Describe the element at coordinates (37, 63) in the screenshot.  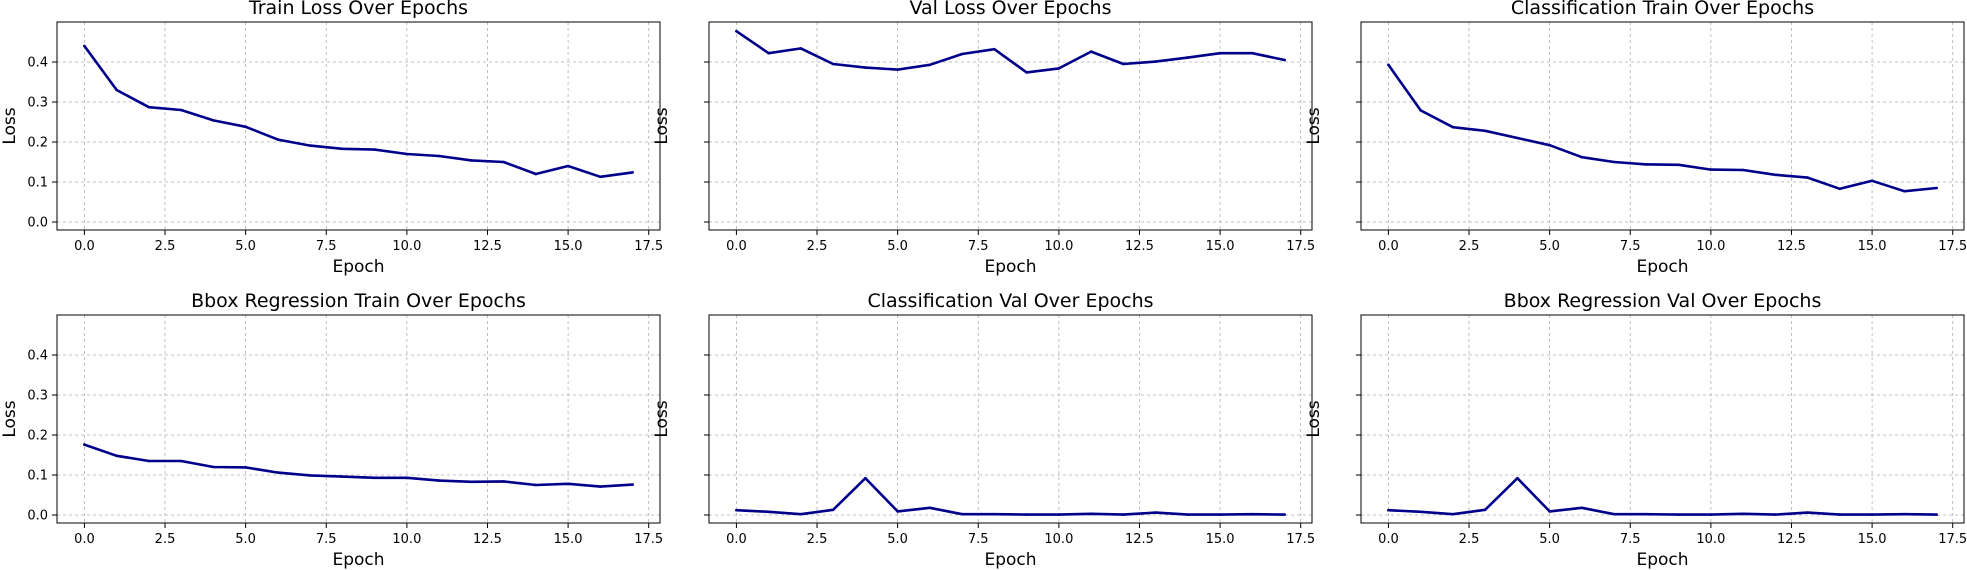
I see `y-tick-label: 0.4` at that location.